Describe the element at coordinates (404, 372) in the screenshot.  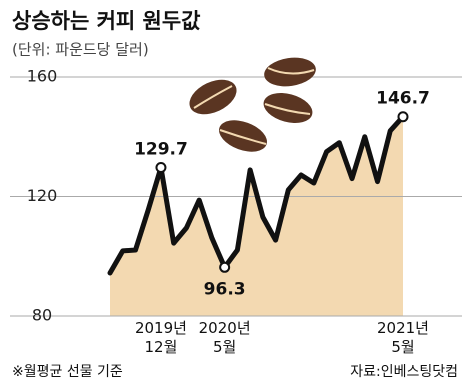
I see `source: 자료:인베스팅닷컴` at that location.